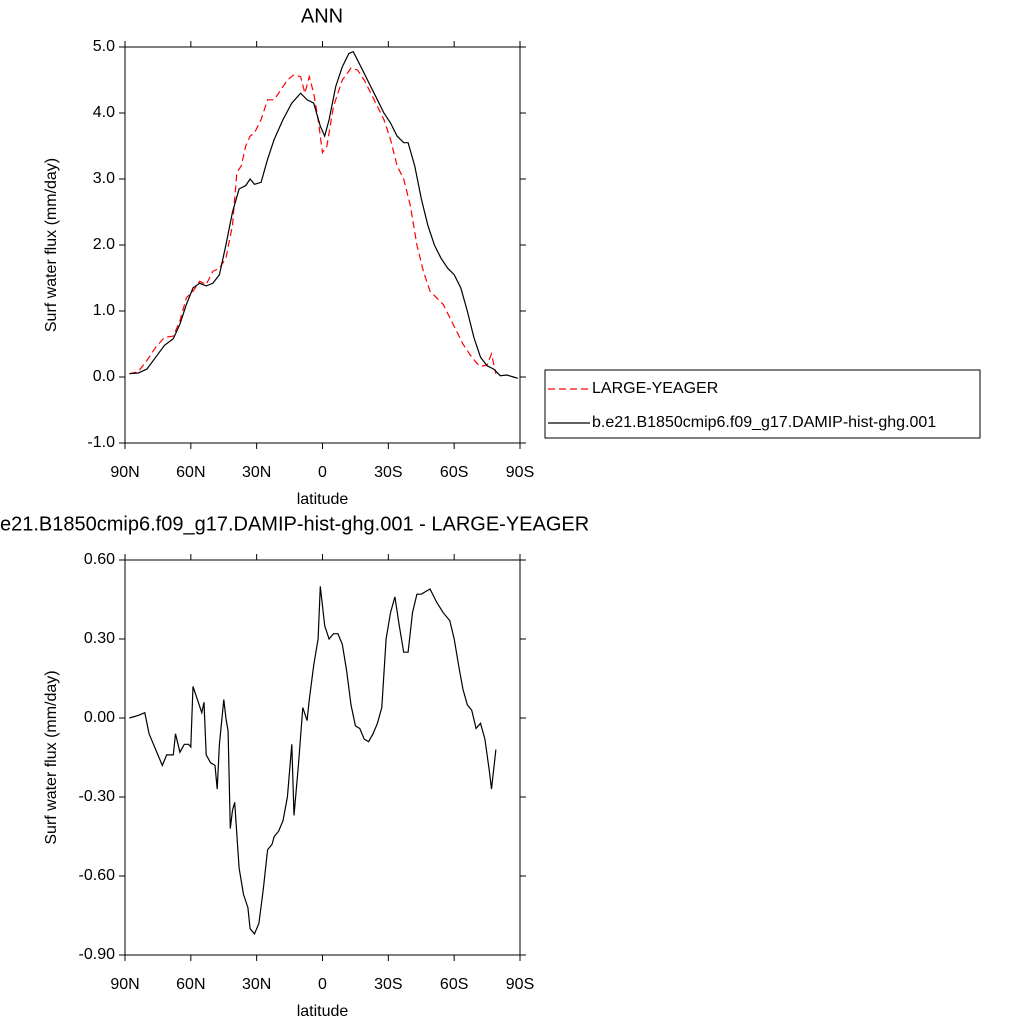 Image resolution: width=1024 pixels, height=1024 pixels. Describe the element at coordinates (99, 559) in the screenshot. I see `y-tick-label: 0.60` at that location.